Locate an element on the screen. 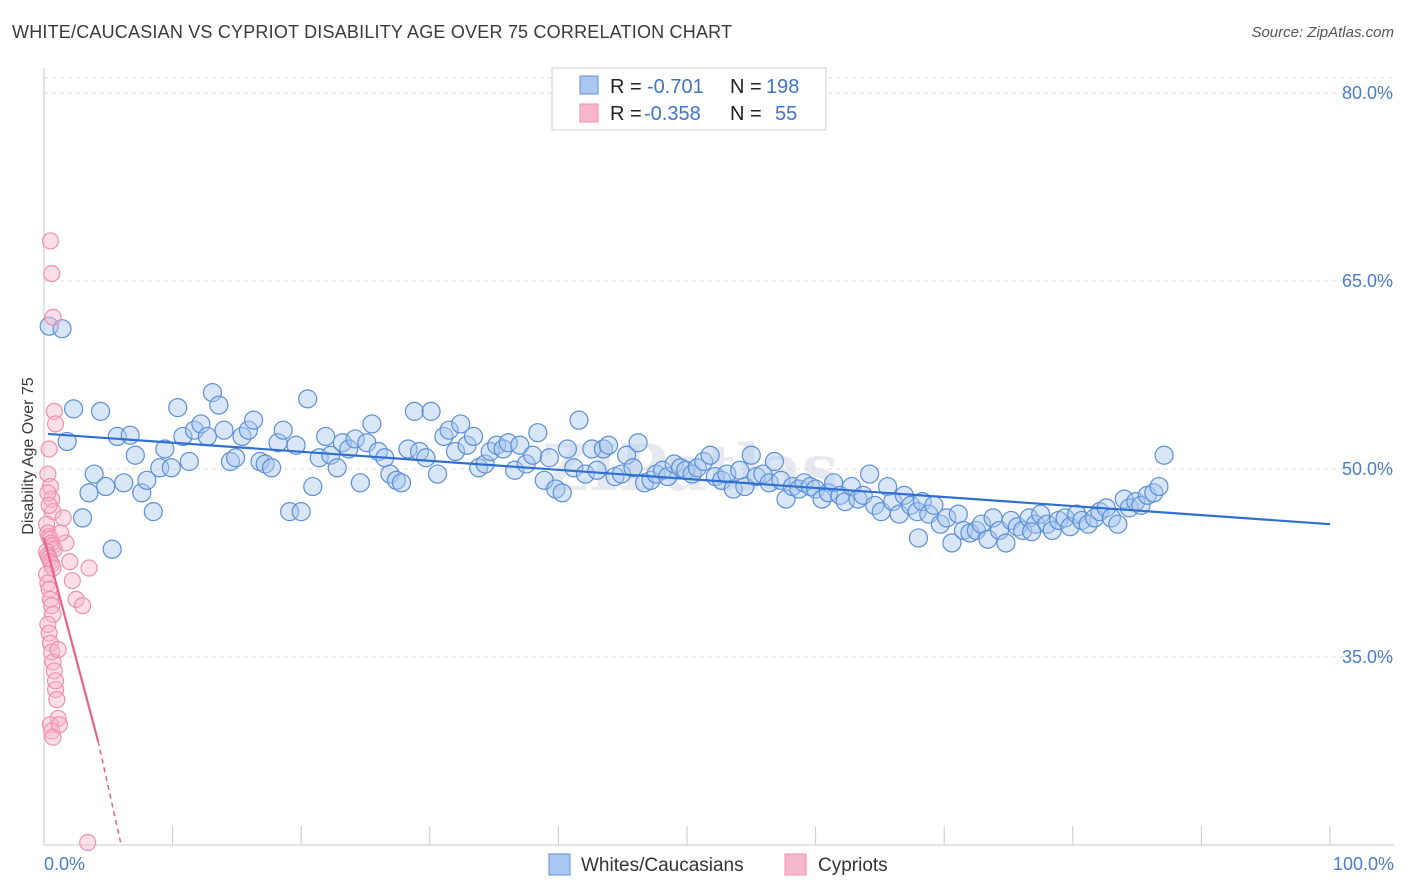  legend-n-value-cypriot: 55 is located at coordinates (786, 114).